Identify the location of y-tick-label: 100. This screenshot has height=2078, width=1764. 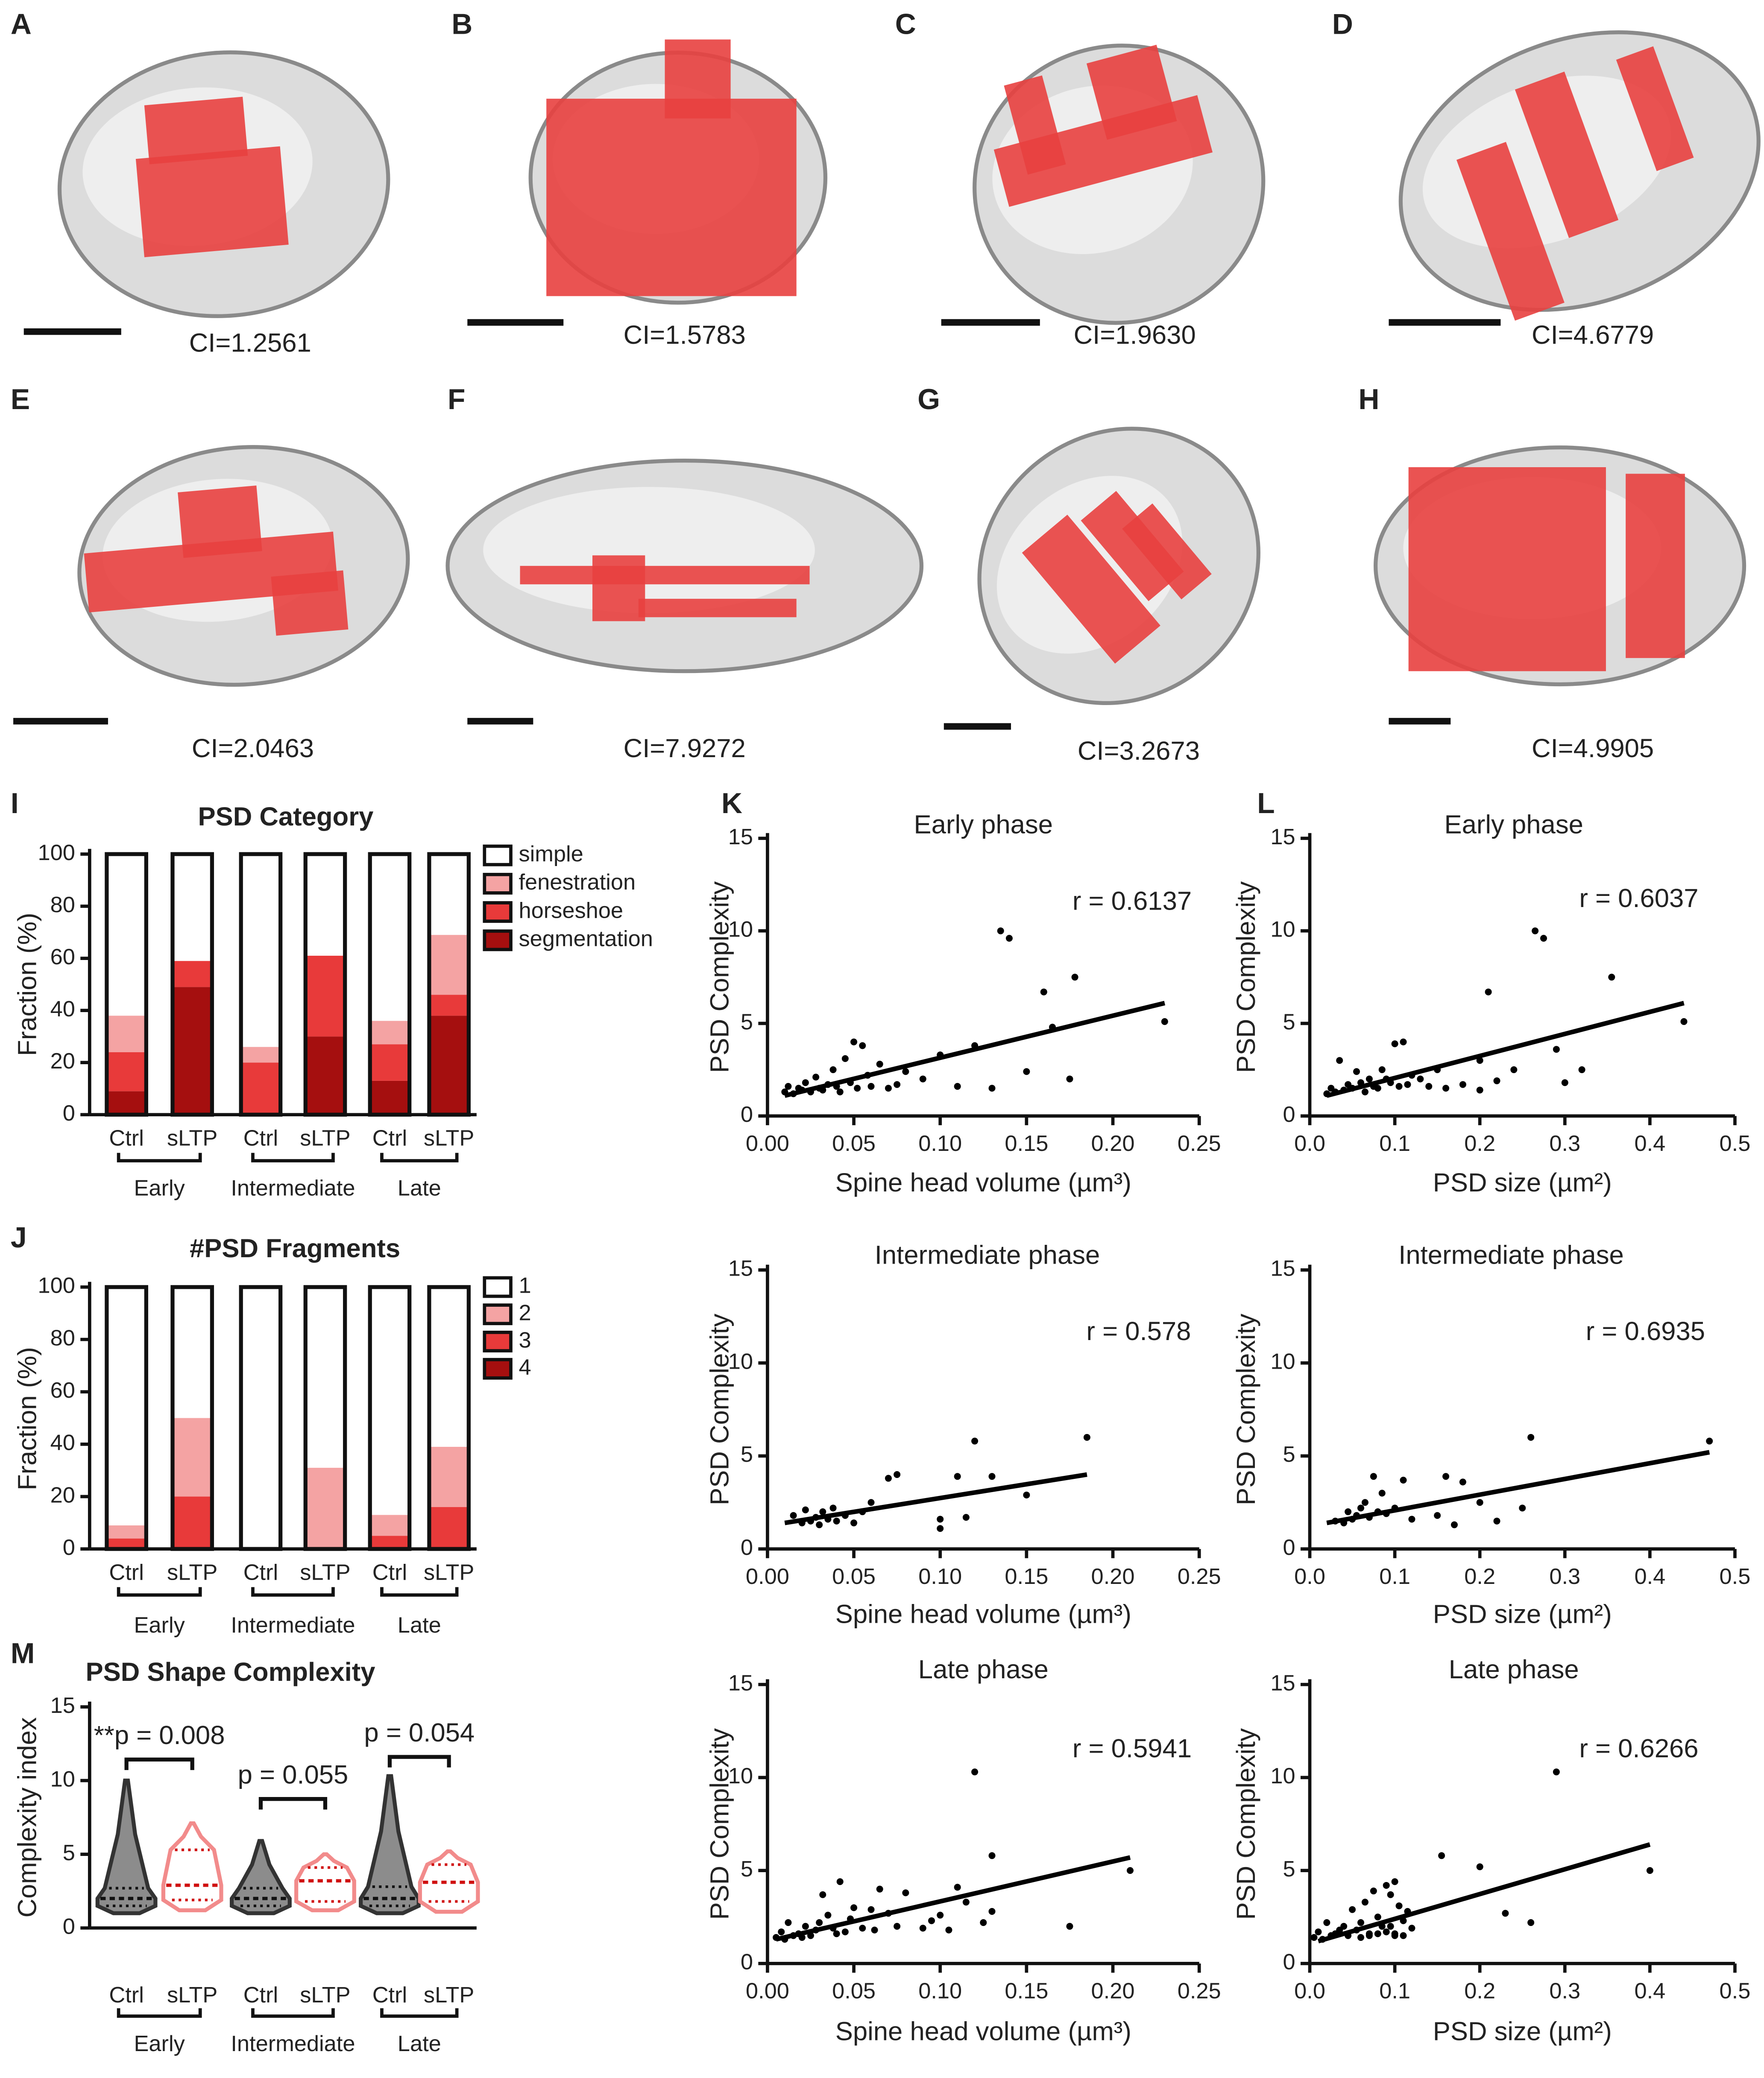
(56, 853).